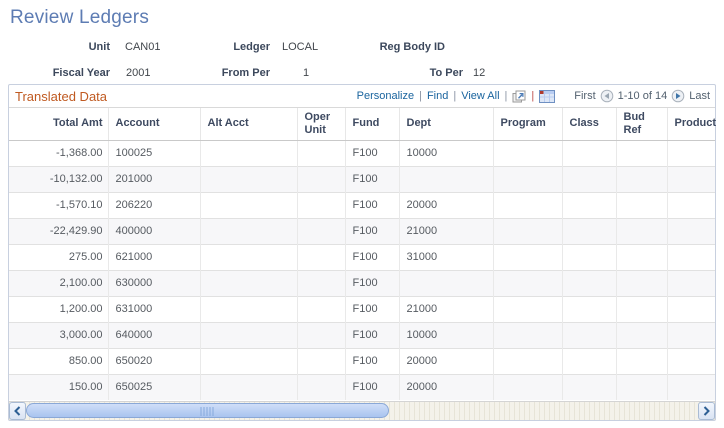  What do you see at coordinates (642, 96) in the screenshot?
I see `grid-pager: First 1-10 of 14 Last` at bounding box center [642, 96].